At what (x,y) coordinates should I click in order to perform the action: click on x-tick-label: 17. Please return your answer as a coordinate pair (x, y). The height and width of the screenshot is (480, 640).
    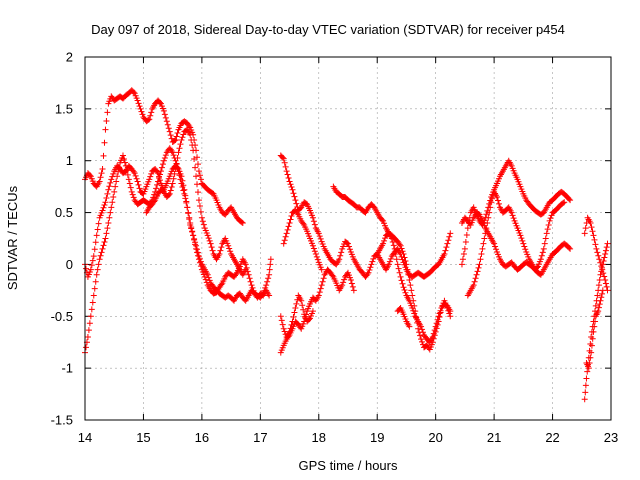
    Looking at the image, I should click on (260, 437).